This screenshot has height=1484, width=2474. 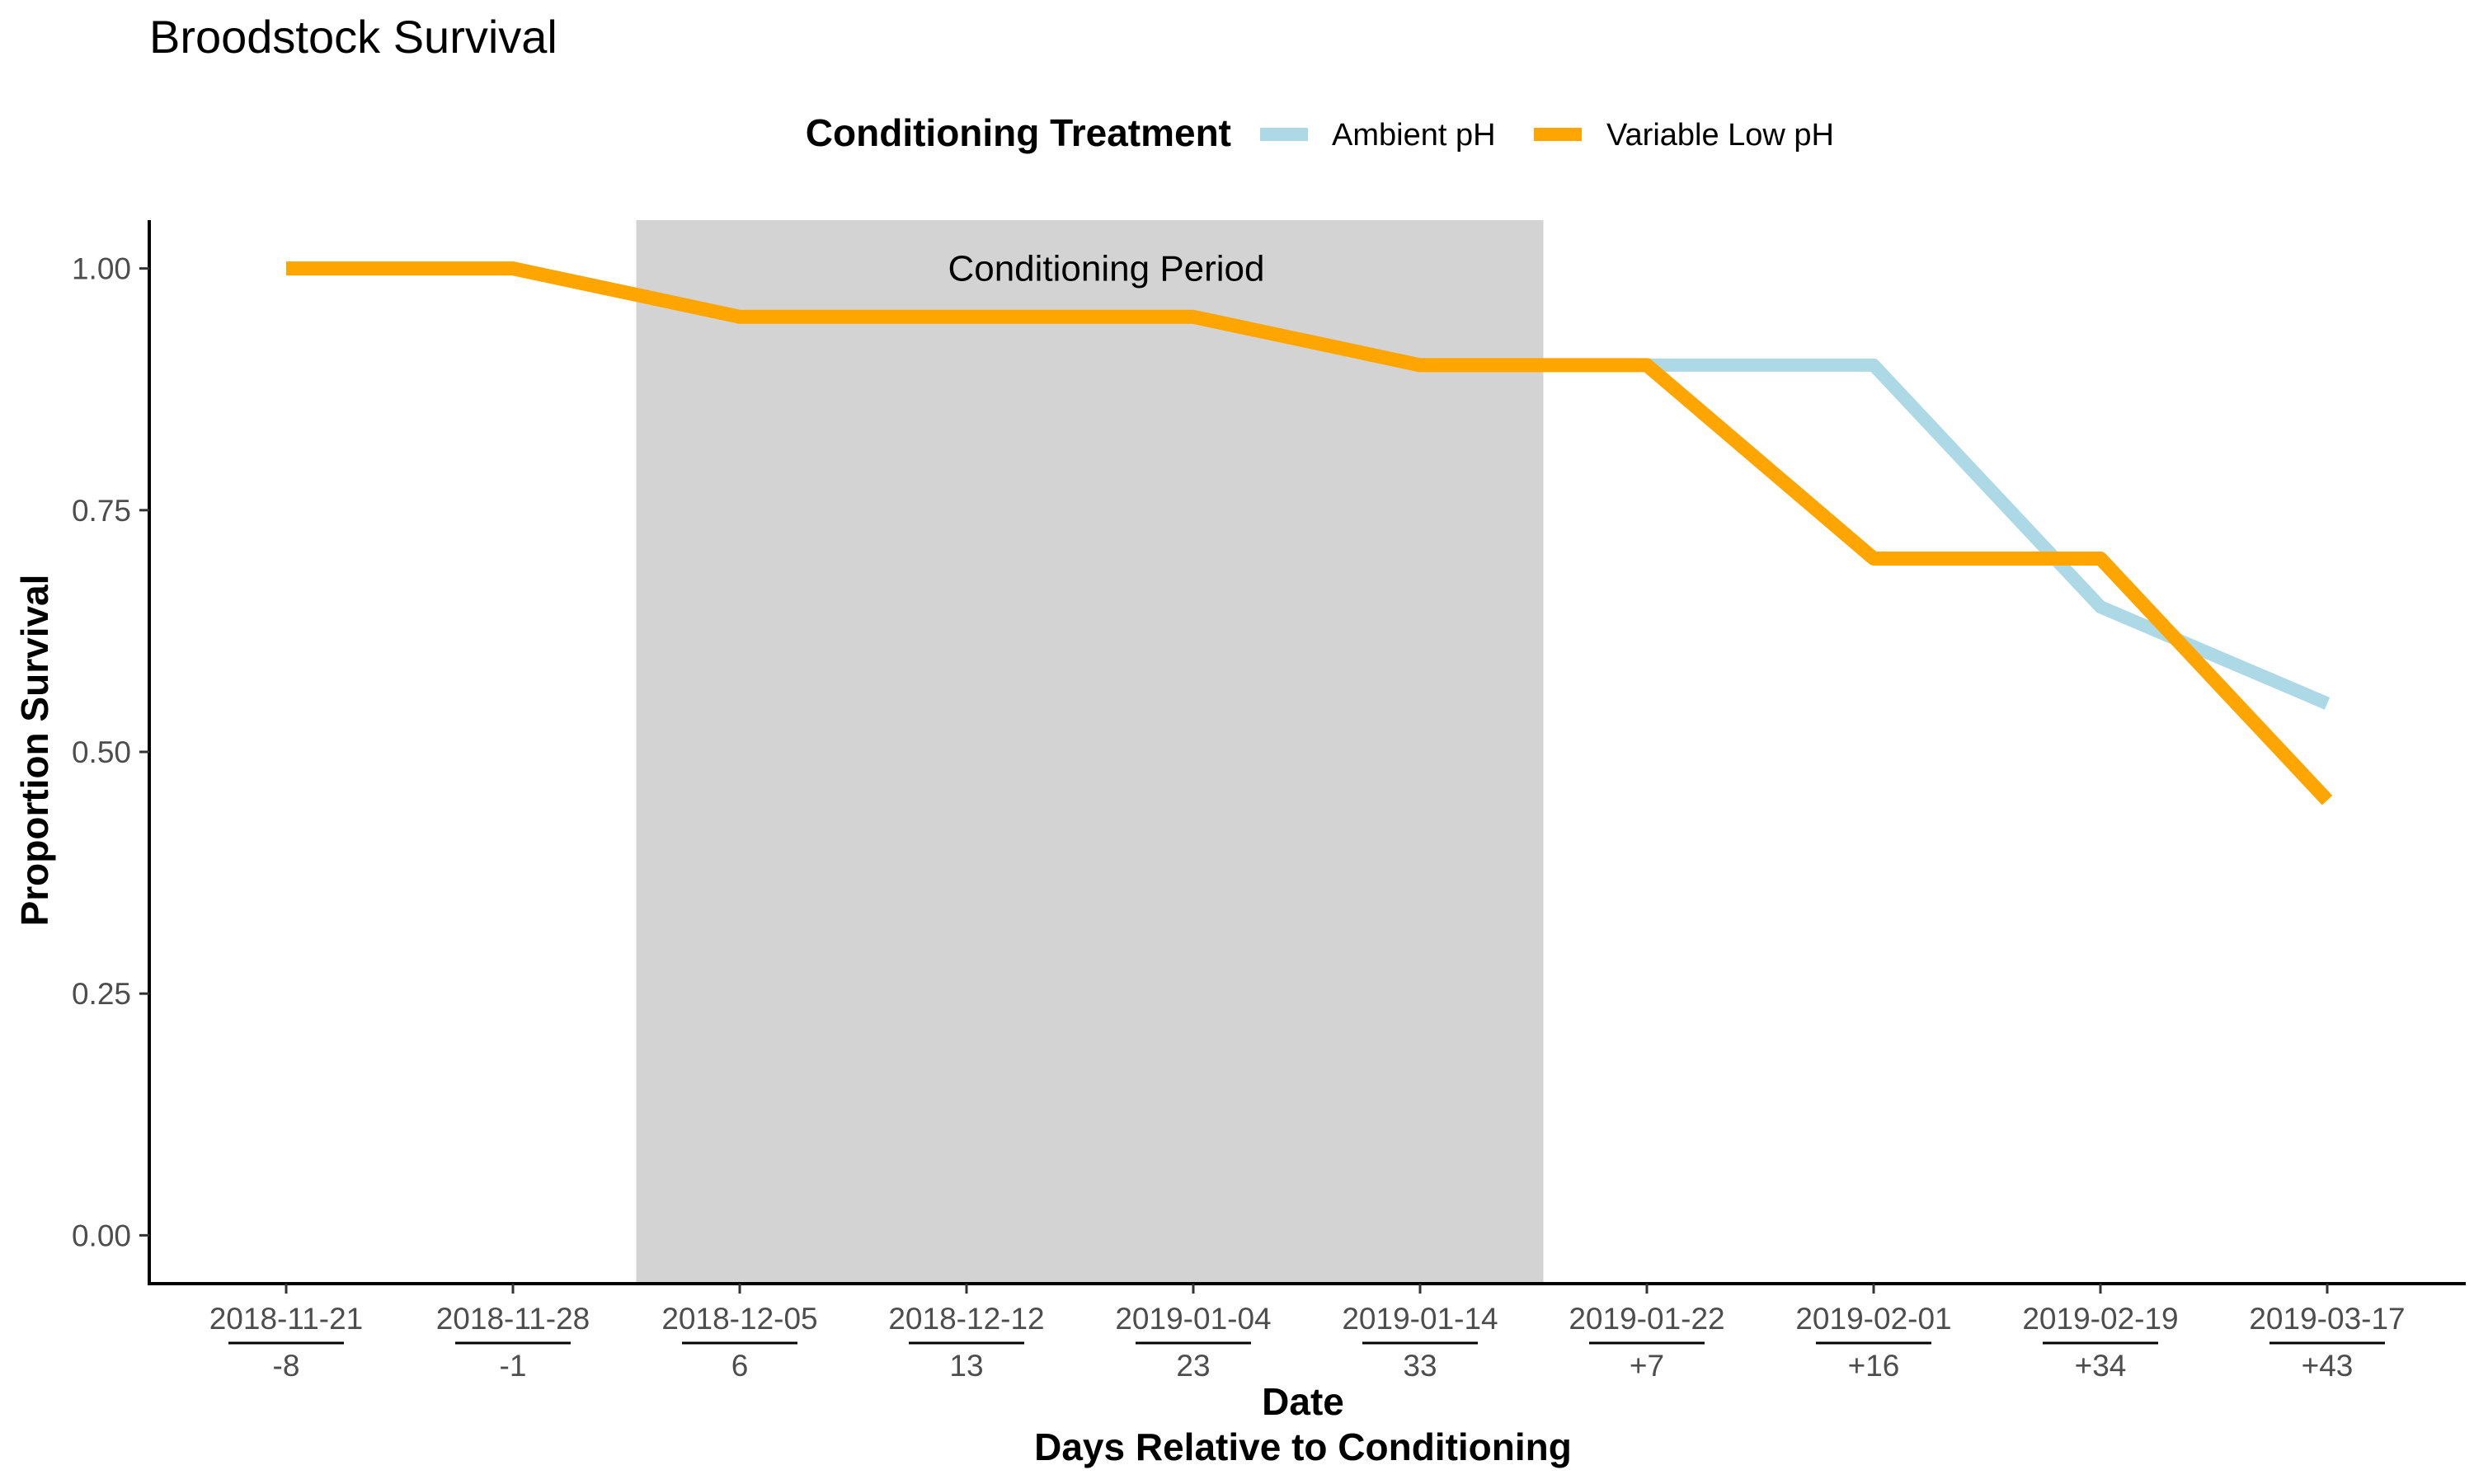 I want to click on x-tick-label-date: 2019-01-04, so click(x=1193, y=1319).